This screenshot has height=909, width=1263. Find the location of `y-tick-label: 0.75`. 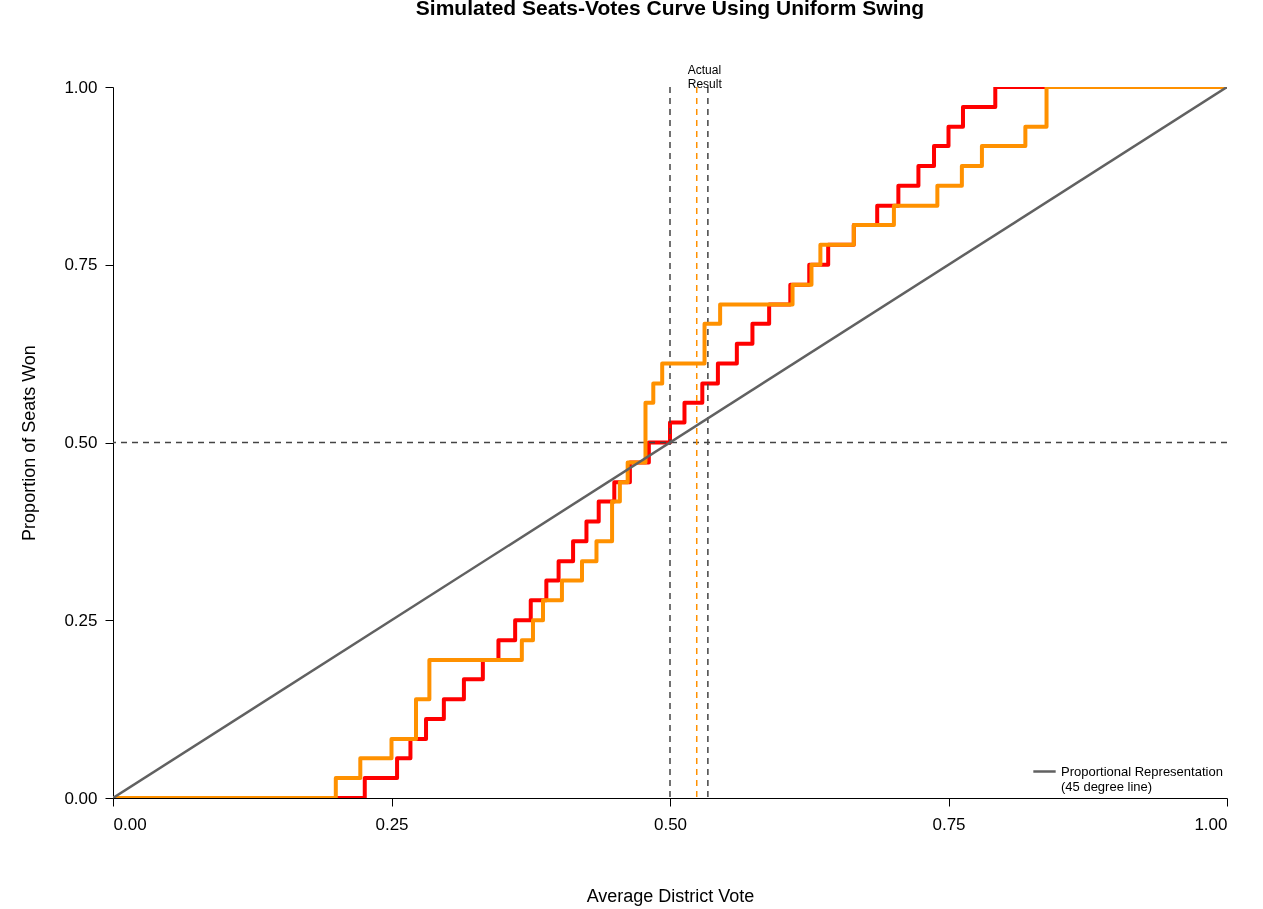

y-tick-label: 0.75 is located at coordinates (81, 265).